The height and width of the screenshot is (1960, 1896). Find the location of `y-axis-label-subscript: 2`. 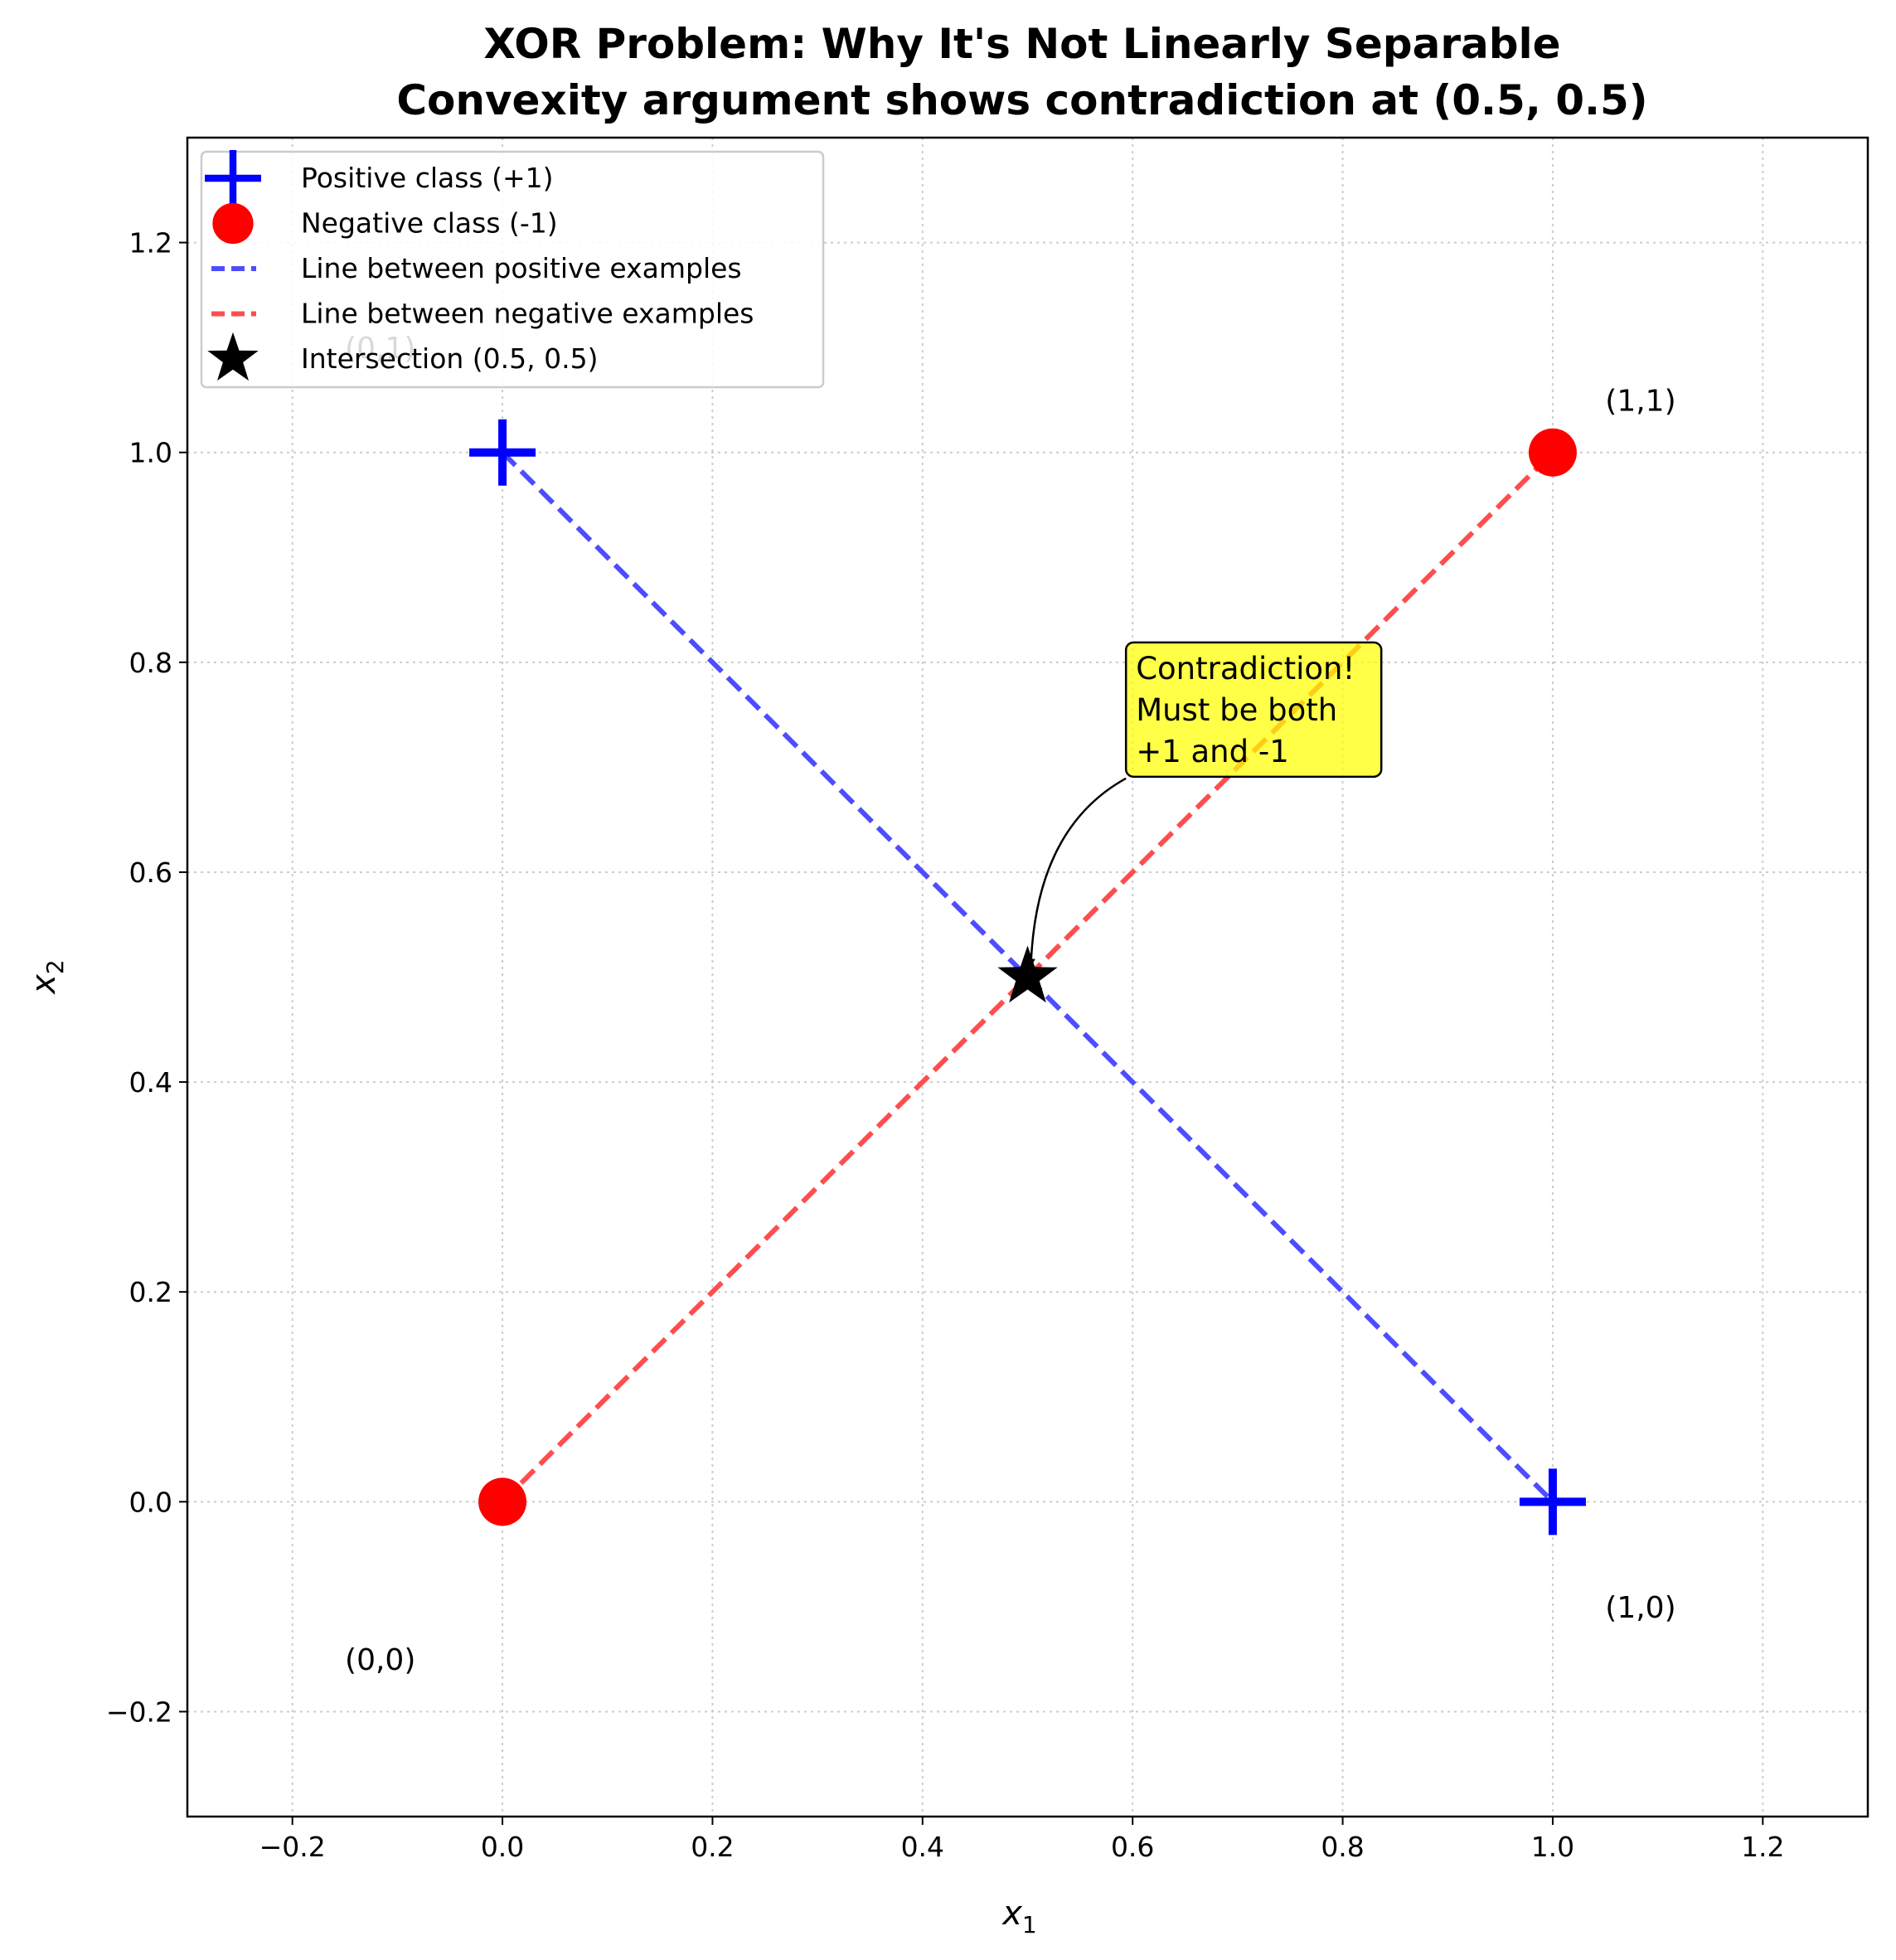

y-axis-label-subscript: 2 is located at coordinates (55, 966).